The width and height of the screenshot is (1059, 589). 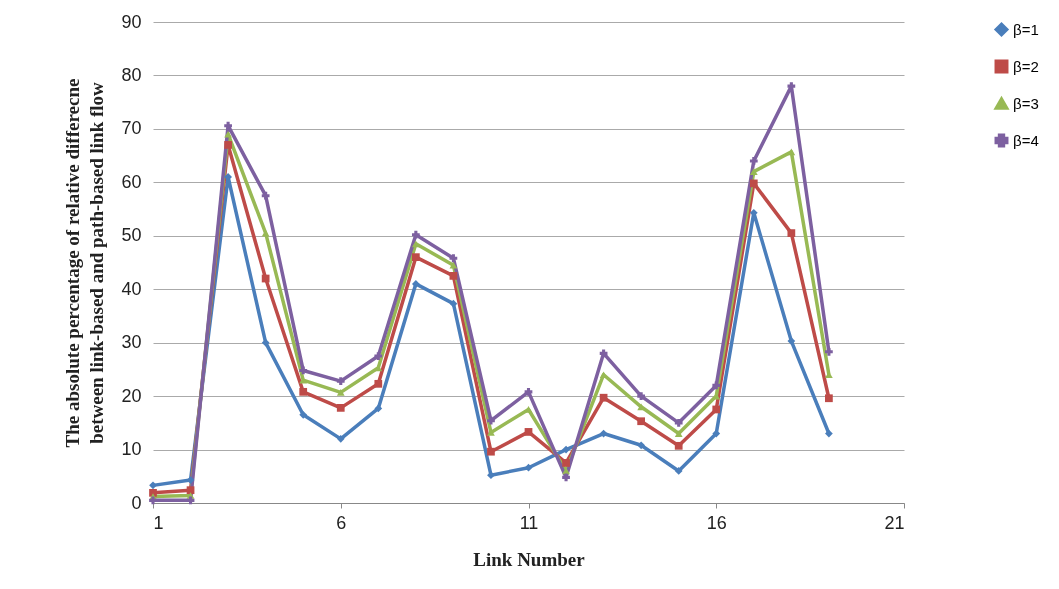 I want to click on y-tick-label: 40, so click(x=131, y=288).